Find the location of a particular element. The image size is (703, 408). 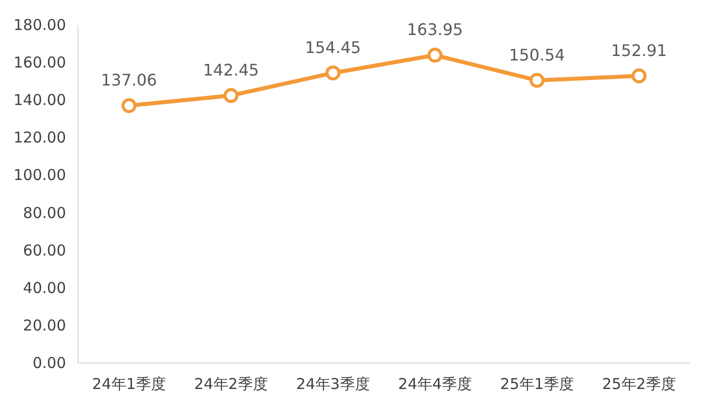

y-tick-label: 180.00 is located at coordinates (40, 25).